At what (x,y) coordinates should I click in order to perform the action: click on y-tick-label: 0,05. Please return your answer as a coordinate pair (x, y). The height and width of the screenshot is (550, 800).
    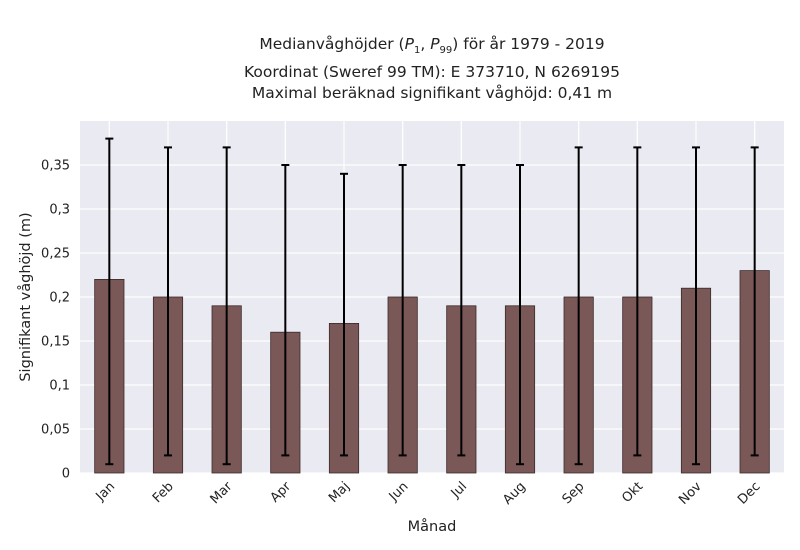
    Looking at the image, I should click on (55, 430).